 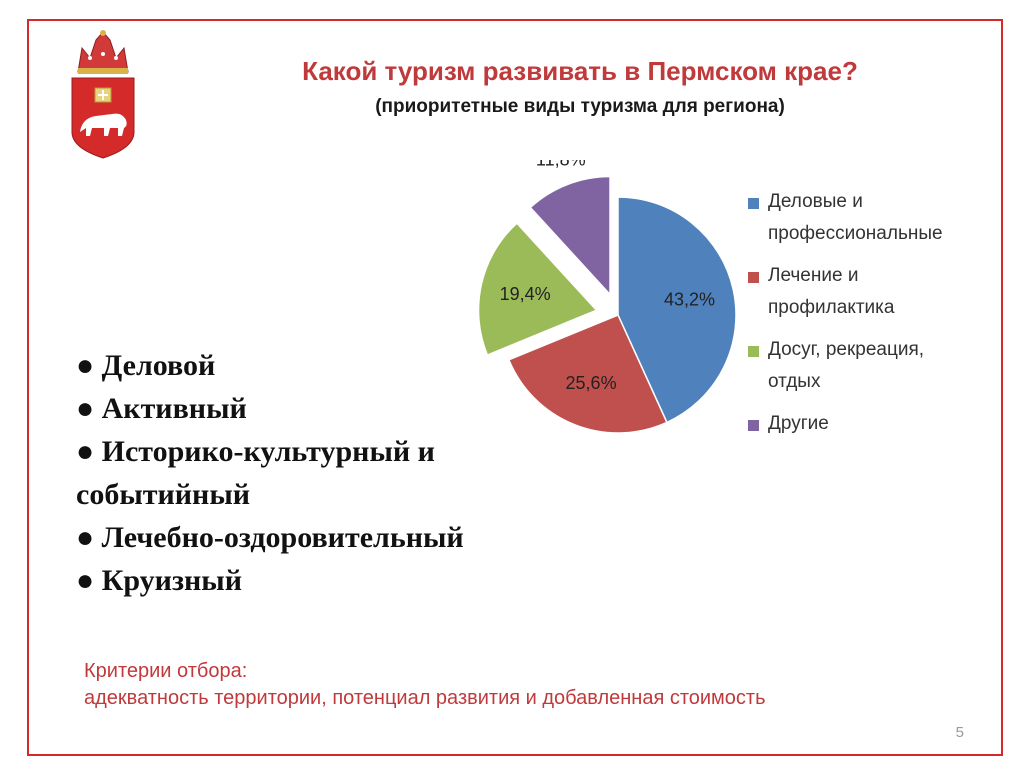 I want to click on list-item: ● Деловой, so click(x=146, y=365).